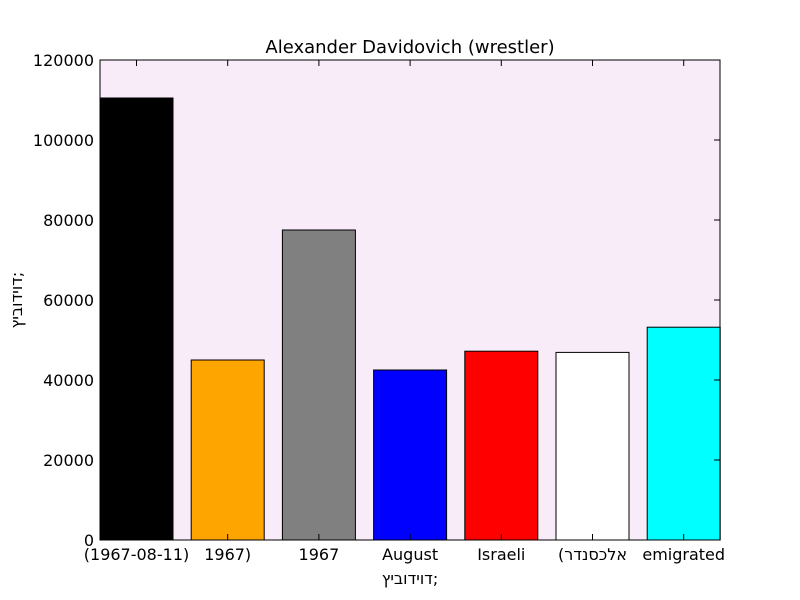 This screenshot has width=800, height=600. Describe the element at coordinates (68, 220) in the screenshot. I see `y-tick-label-4: 80000` at that location.